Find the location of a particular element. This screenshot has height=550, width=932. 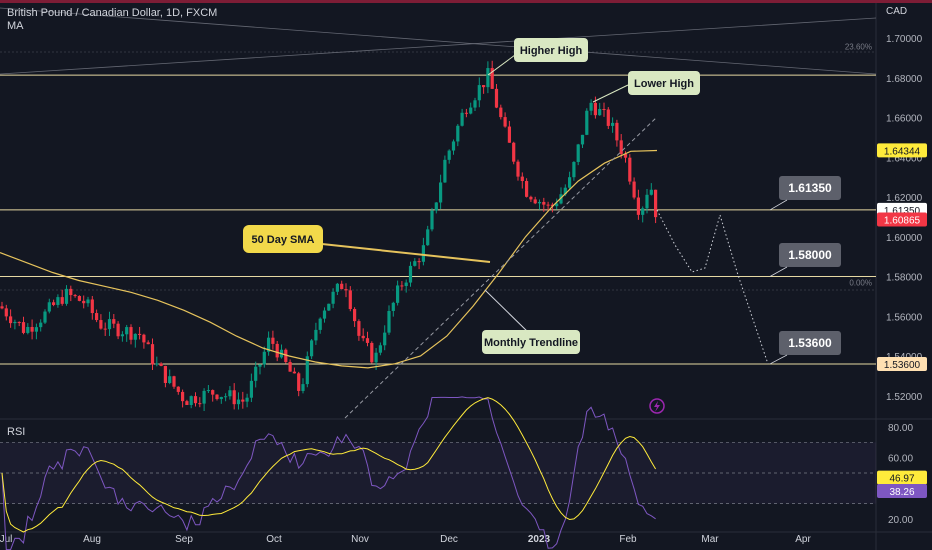

time-tick-label: Dec is located at coordinates (449, 539).